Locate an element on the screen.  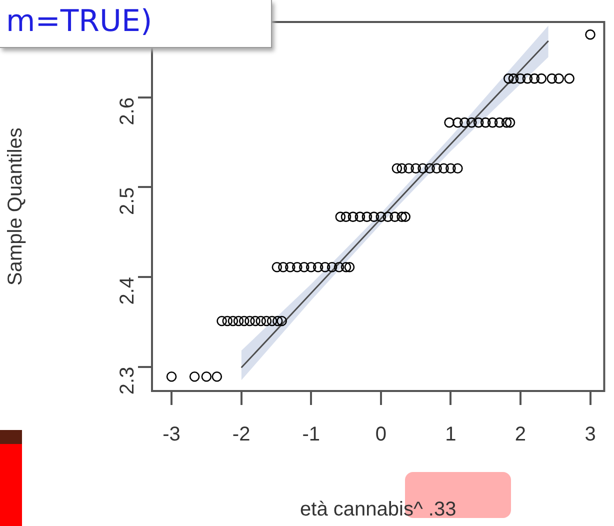
note-box: m=TRUE) is located at coordinates (136, 24).